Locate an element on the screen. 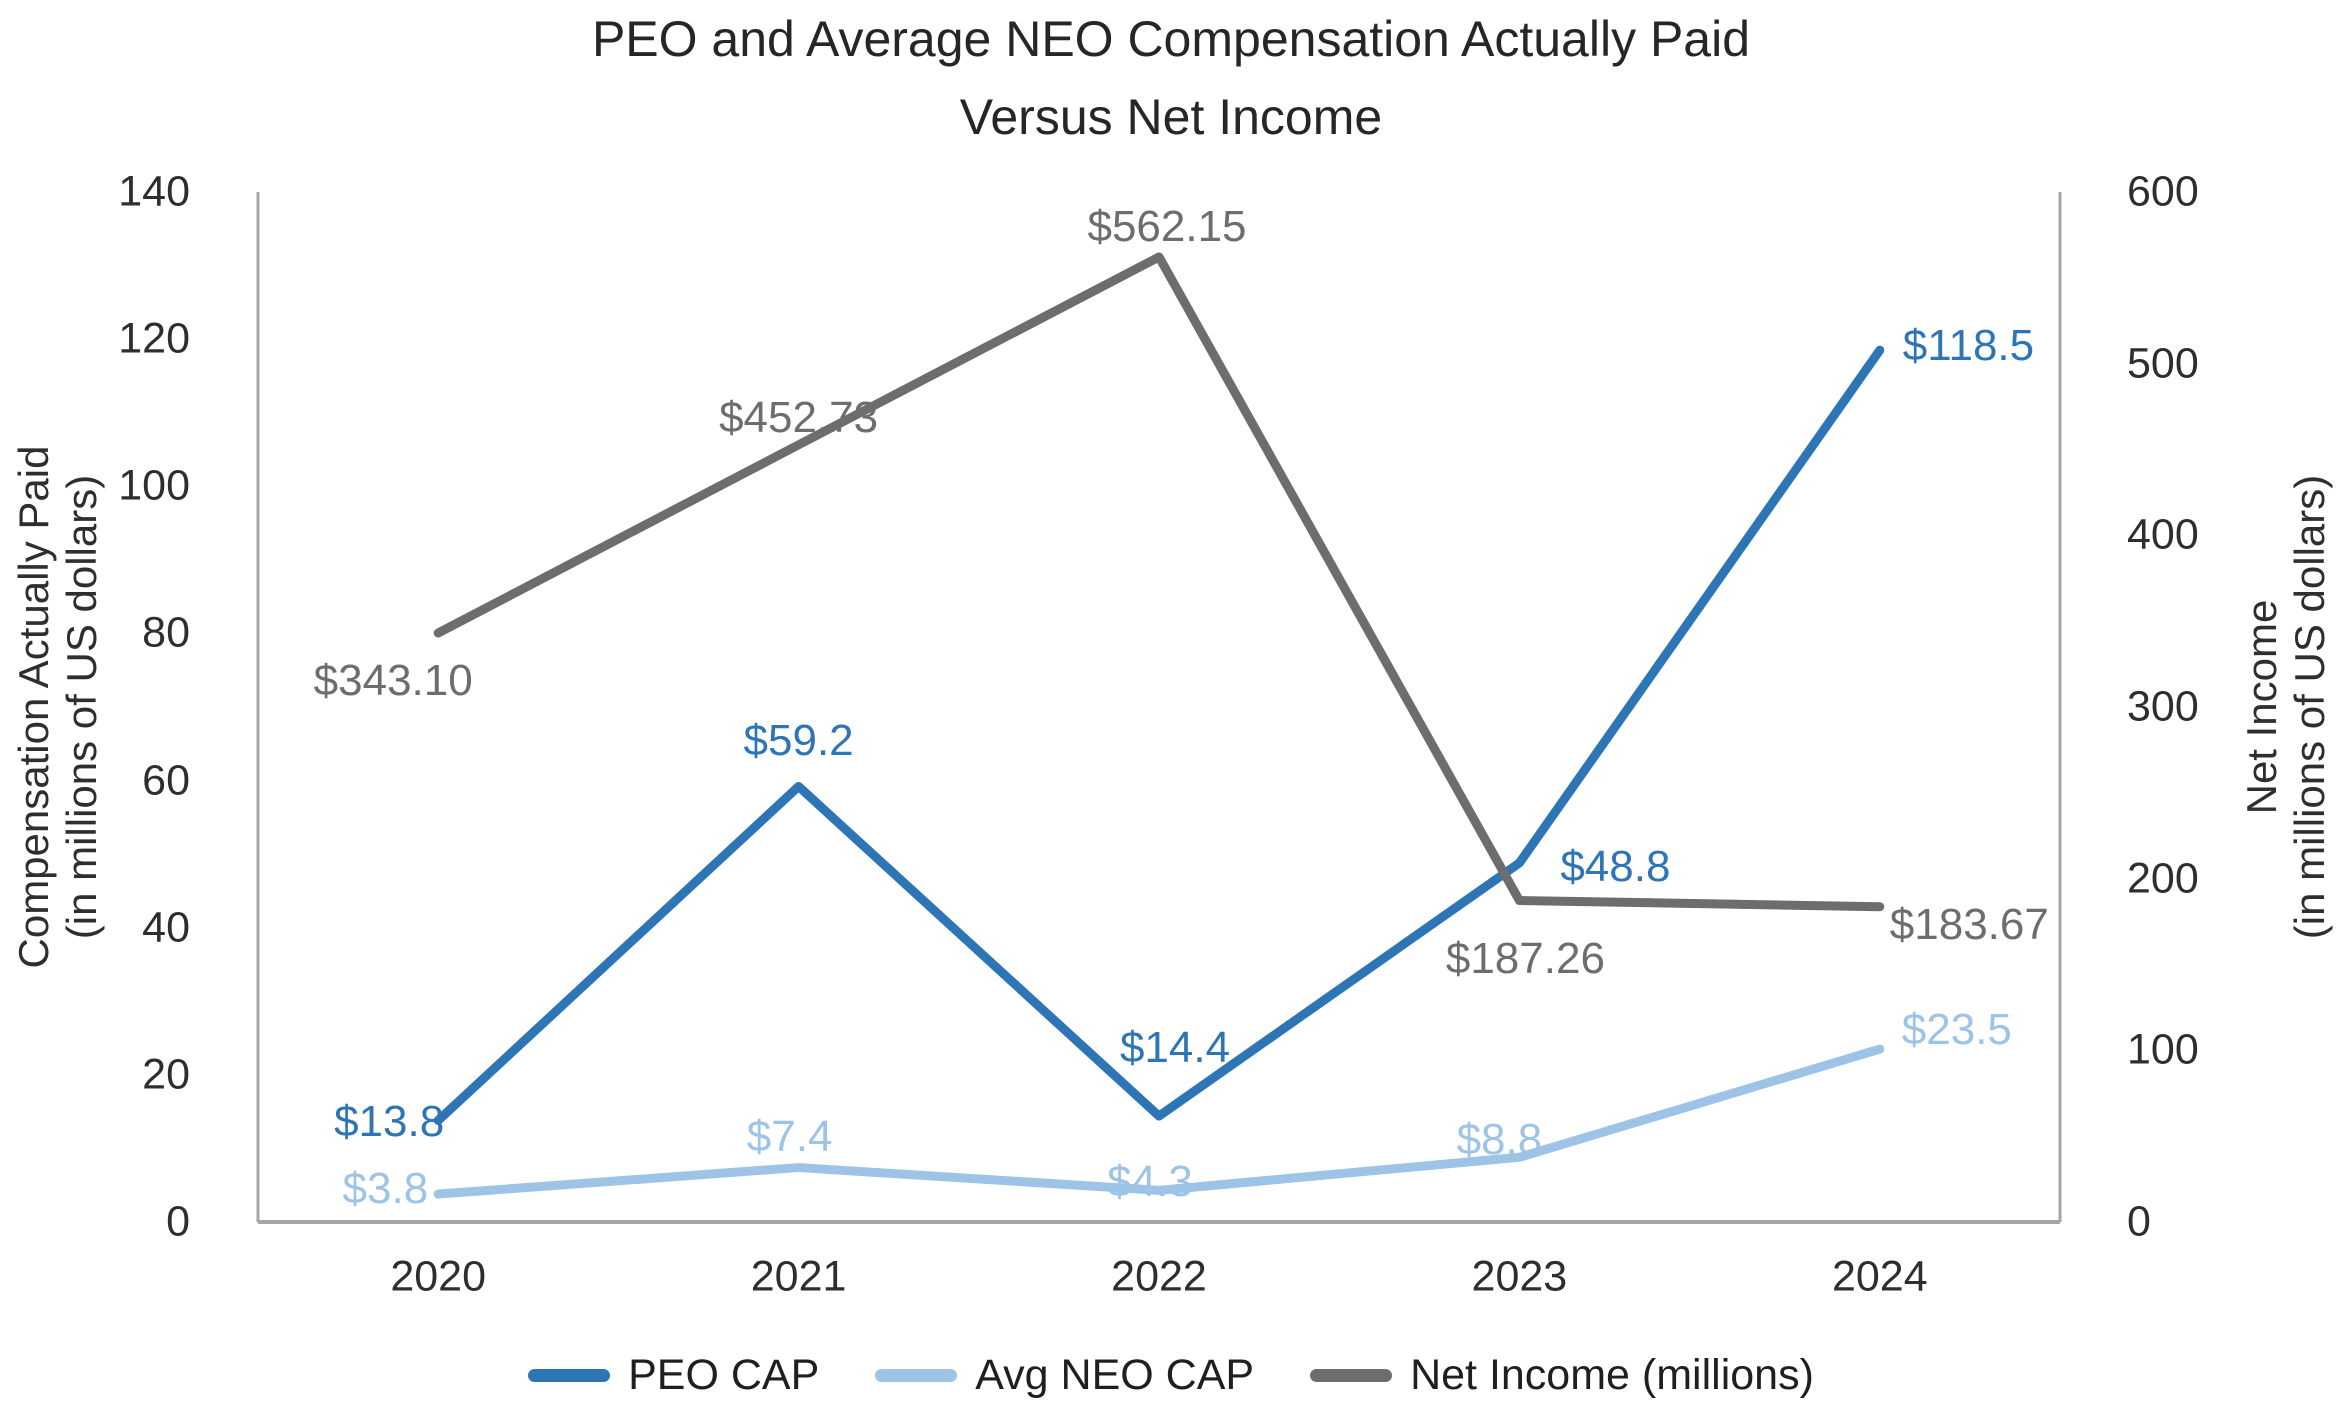 Image resolution: width=2342 pixels, height=1406 pixels. chart-legend: PEO CAP Avg NEO CAP Net Income (millions) is located at coordinates (1171, 1375).